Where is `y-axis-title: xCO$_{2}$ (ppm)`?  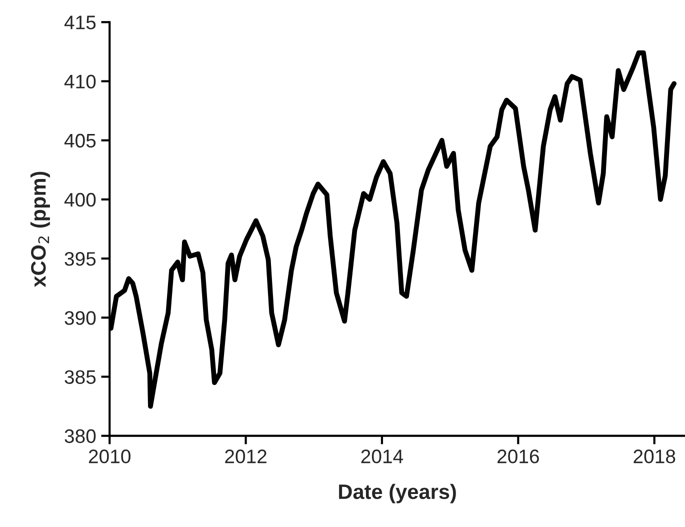 y-axis-title: xCO$_{2}$ (ppm) is located at coordinates (40, 230).